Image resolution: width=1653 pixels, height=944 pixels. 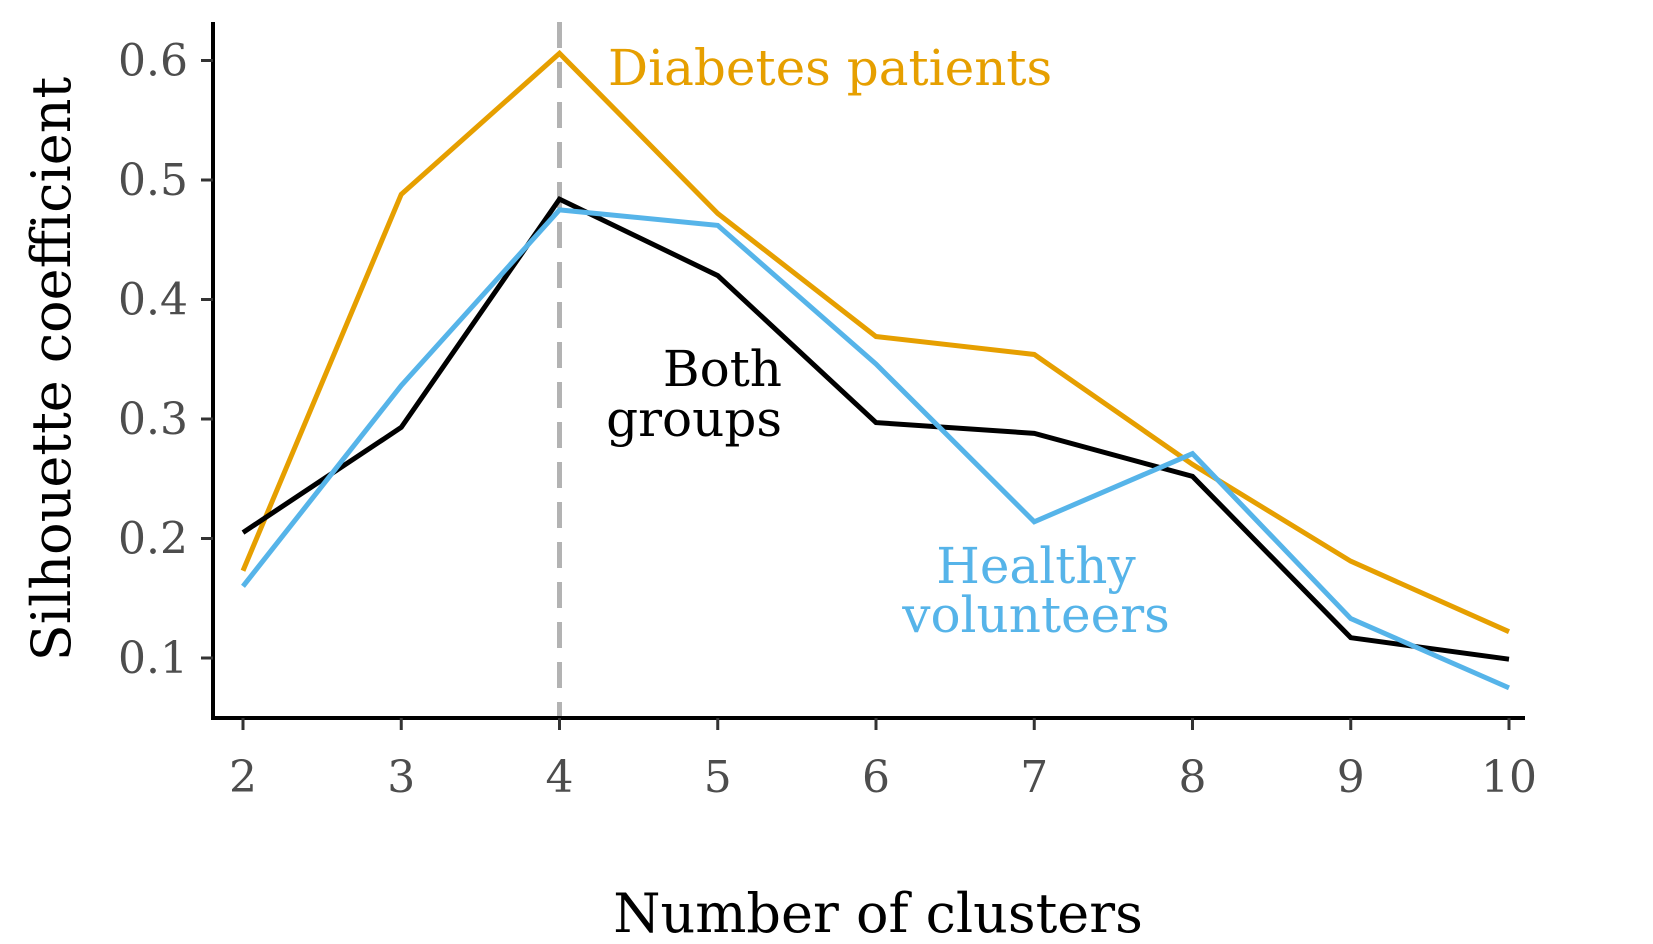 I want to click on y-tick-label-0.5: 0.5, so click(x=153, y=180).